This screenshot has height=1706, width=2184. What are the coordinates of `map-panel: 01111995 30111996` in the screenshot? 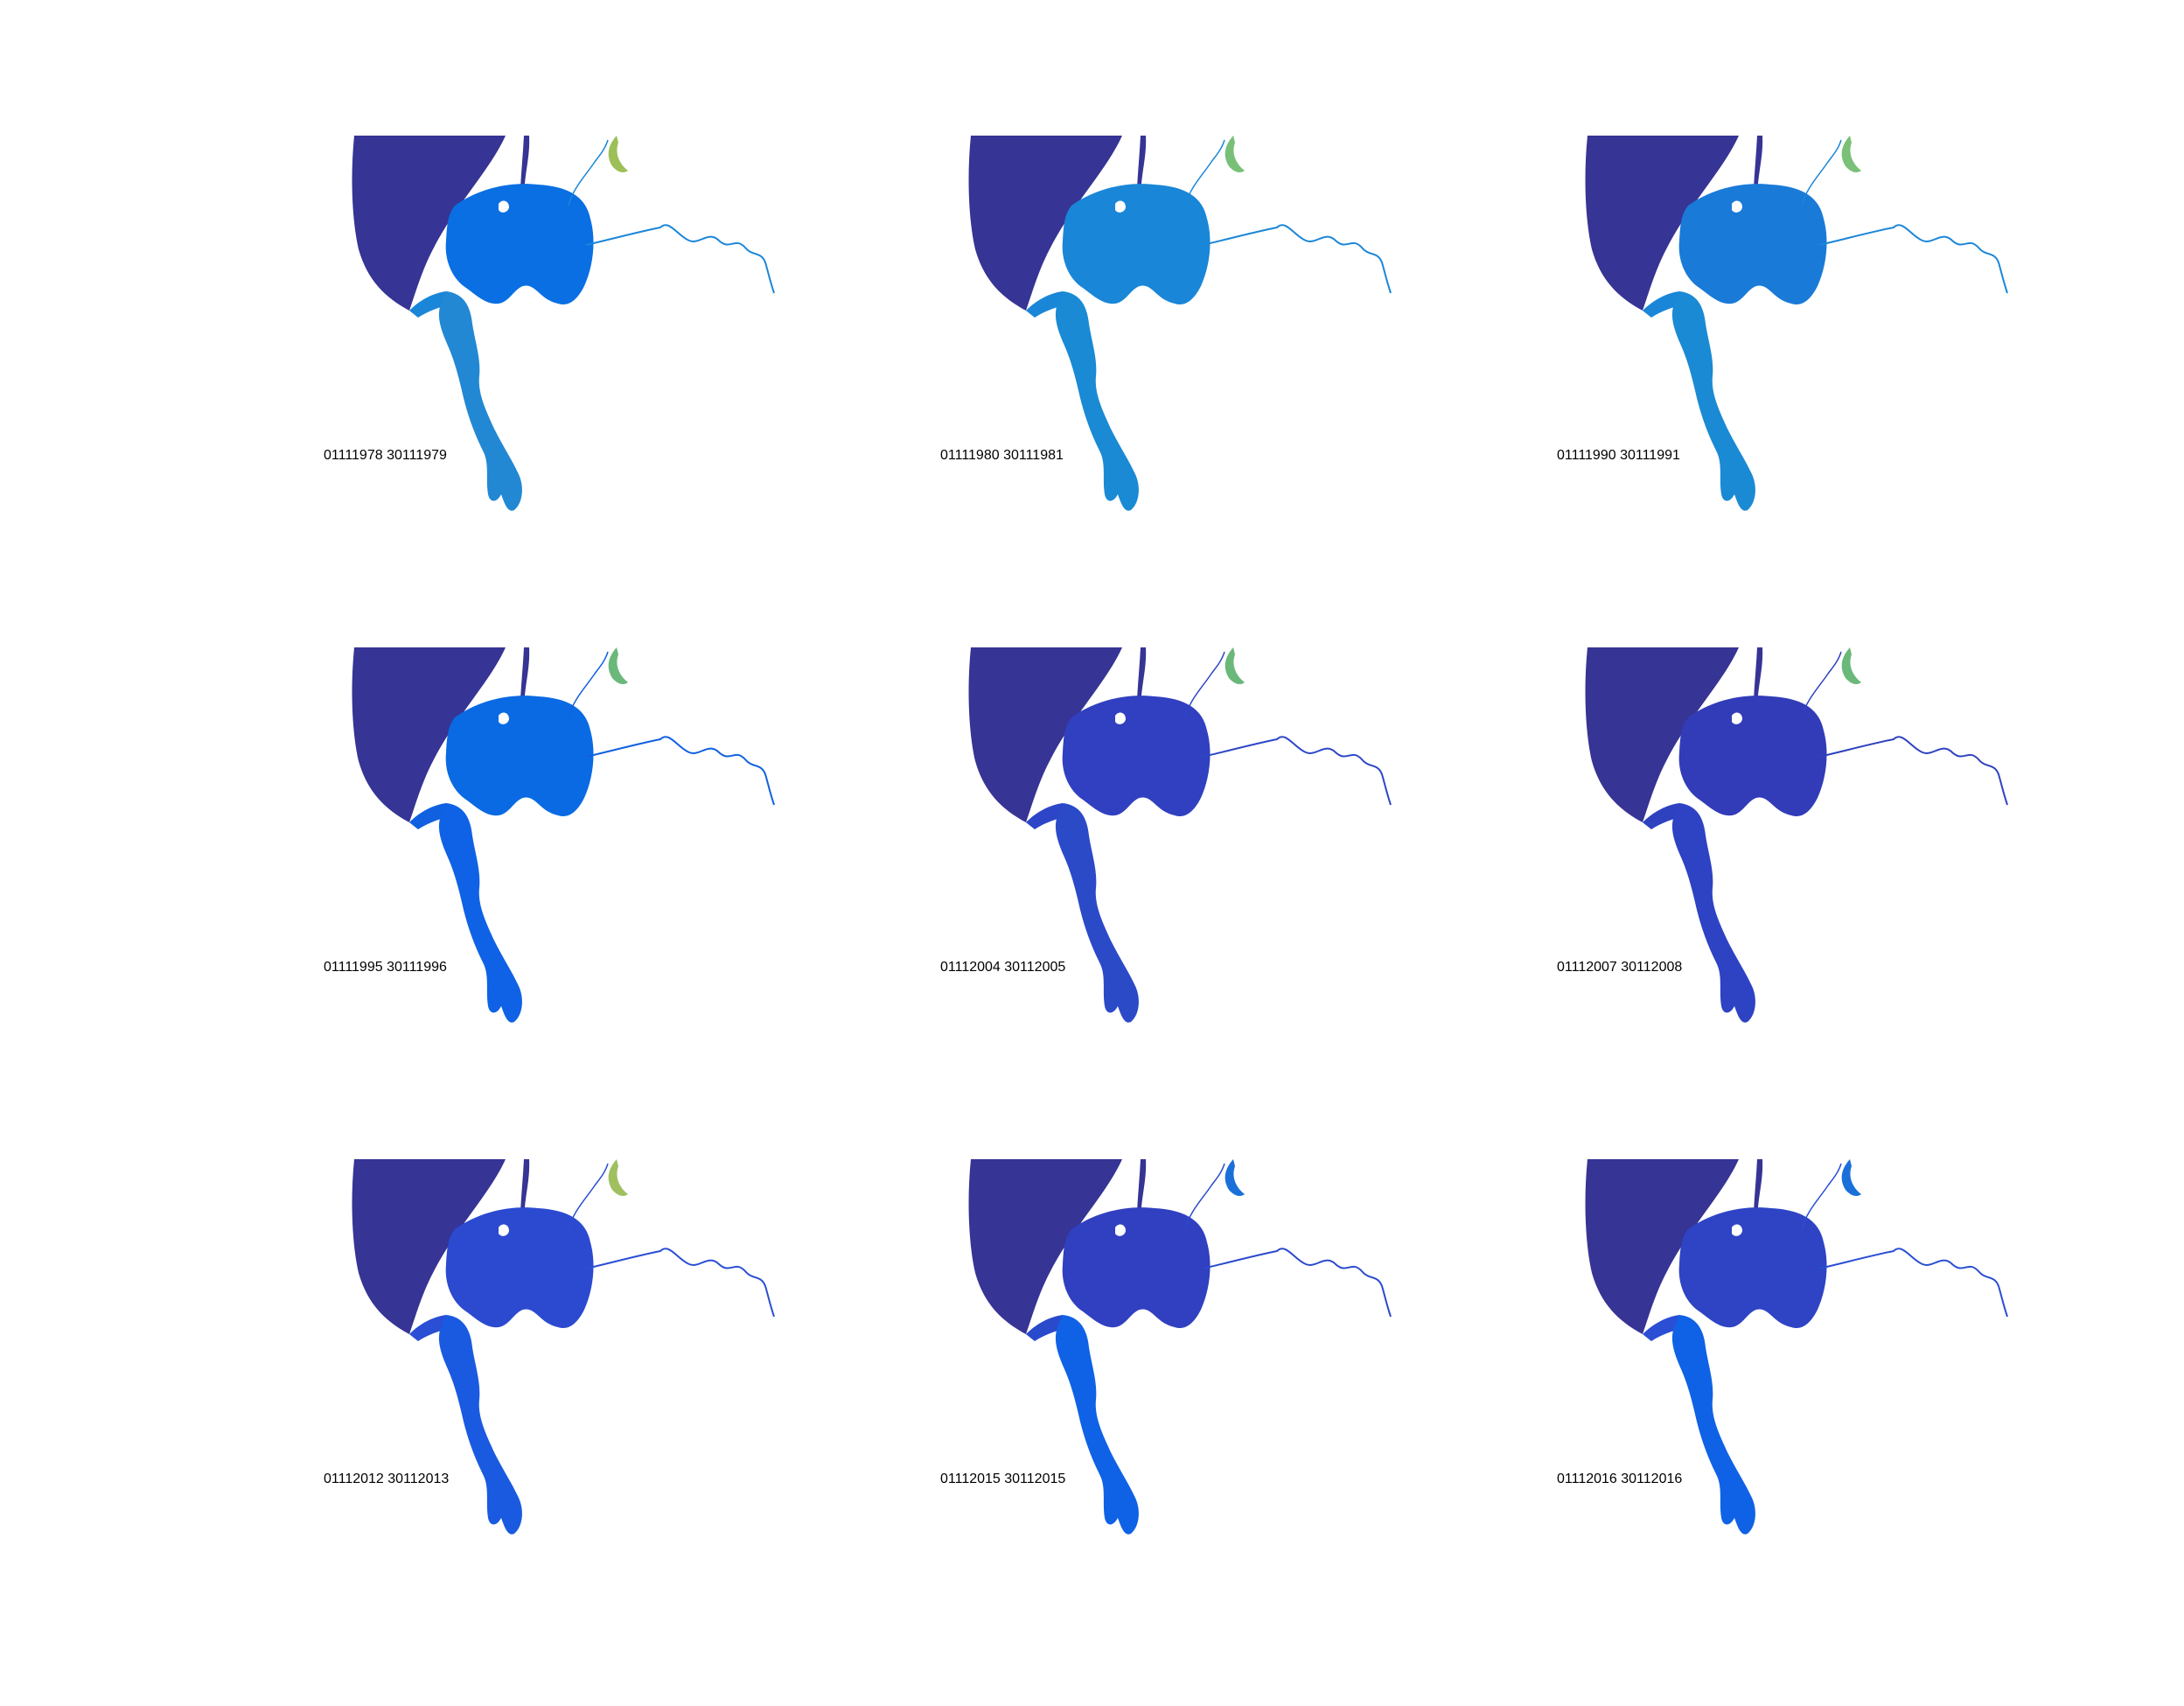 It's located at (630, 857).